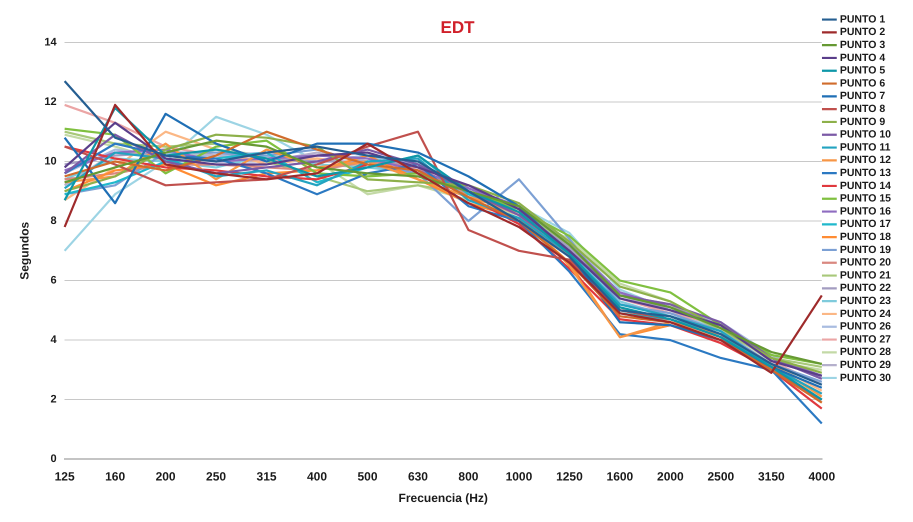 The width and height of the screenshot is (913, 522). What do you see at coordinates (866, 301) in the screenshot?
I see `legend-label: PUNTO 23` at bounding box center [866, 301].